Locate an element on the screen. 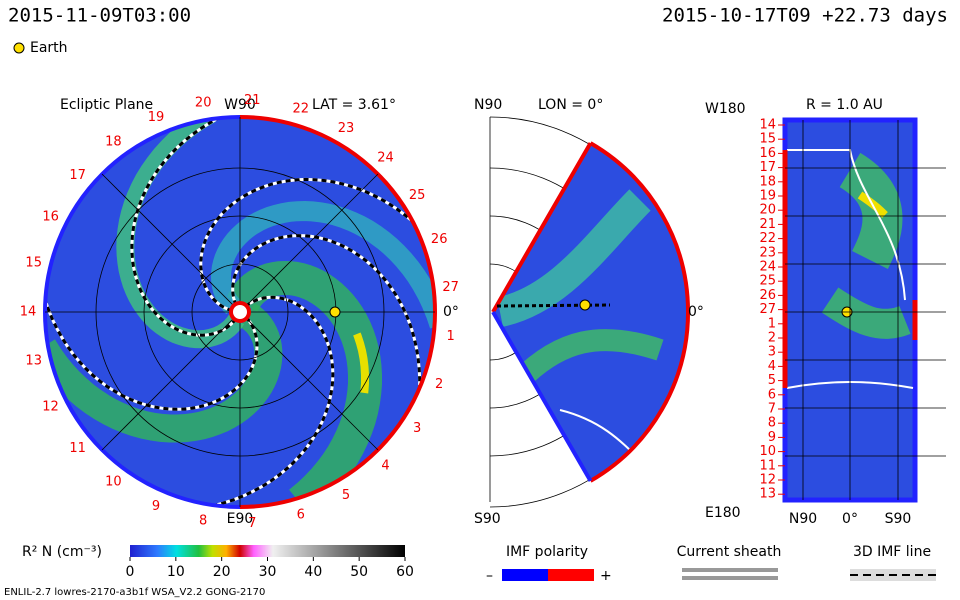 This screenshot has width=960, height=600. colorbar-tick-label: 20 is located at coordinates (222, 572).